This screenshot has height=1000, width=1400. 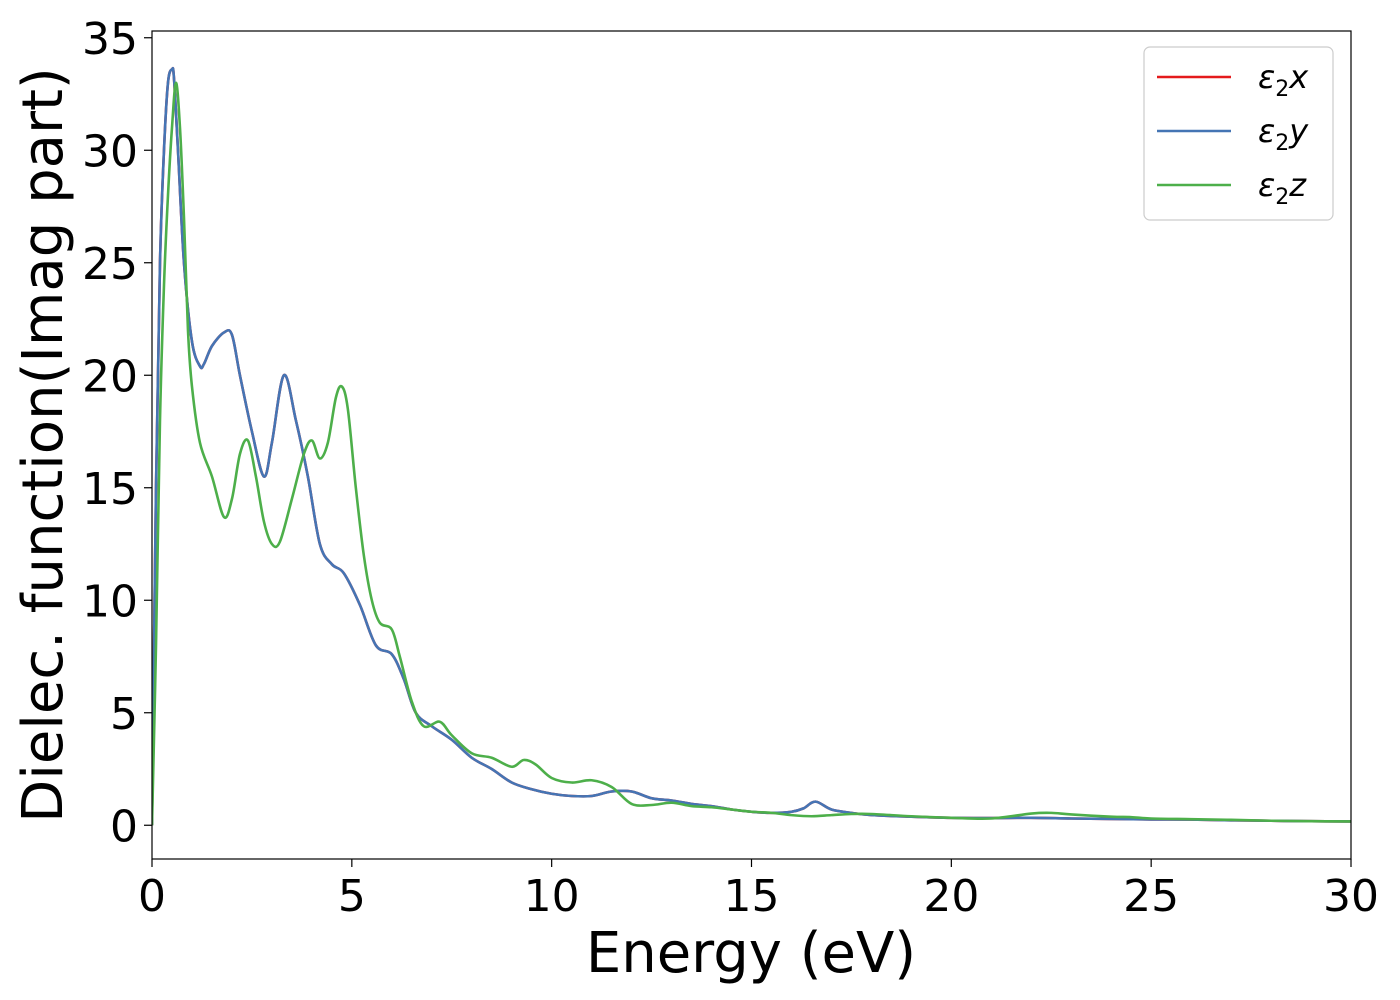 I want to click on y-tick-label: 20, so click(x=110, y=376).